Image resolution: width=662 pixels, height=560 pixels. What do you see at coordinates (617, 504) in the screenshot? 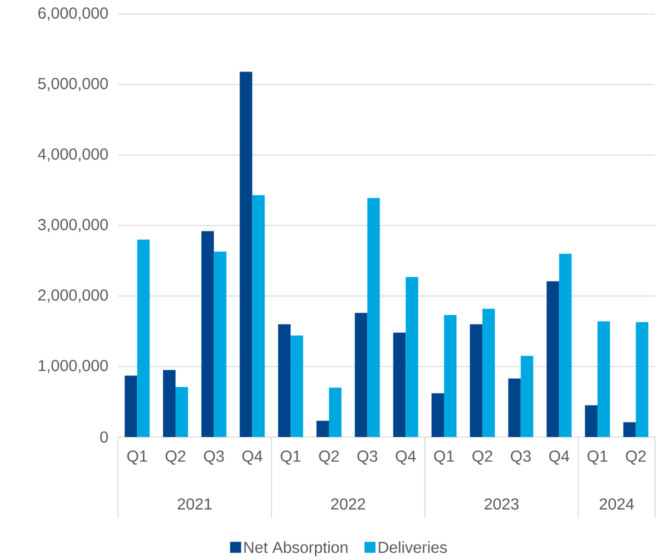
I see `text: 2024` at bounding box center [617, 504].